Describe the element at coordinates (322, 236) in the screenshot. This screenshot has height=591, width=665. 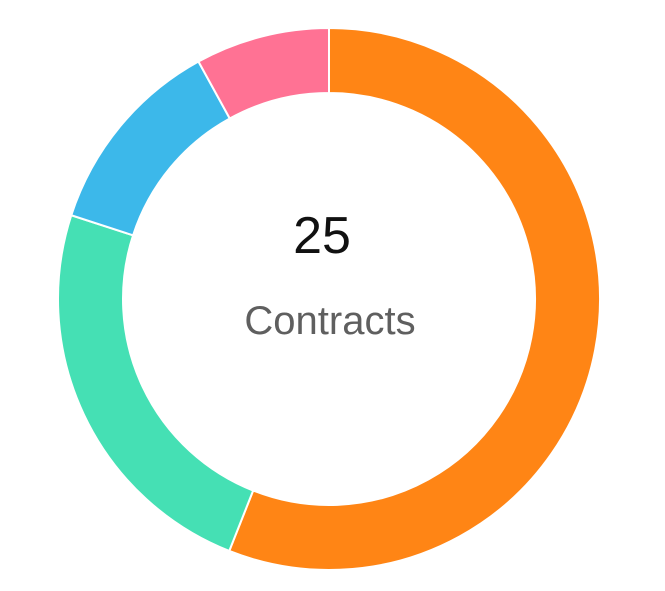
I see `total-contracts-value: 25` at that location.